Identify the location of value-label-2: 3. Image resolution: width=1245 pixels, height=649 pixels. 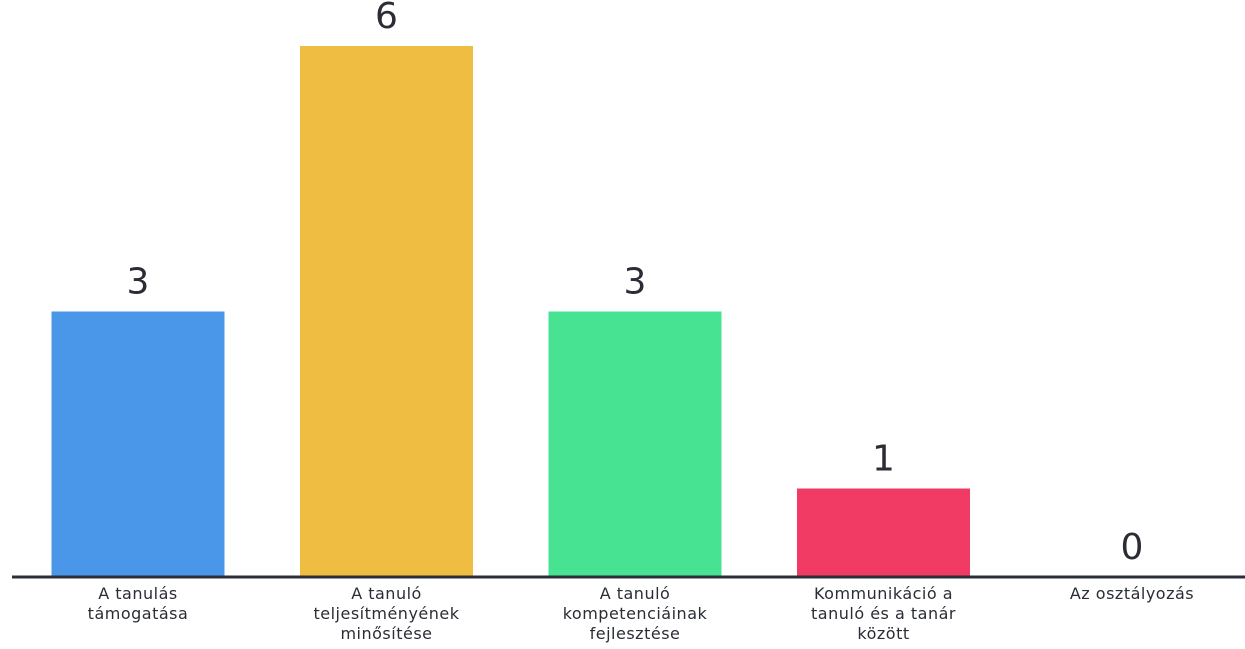
(635, 282).